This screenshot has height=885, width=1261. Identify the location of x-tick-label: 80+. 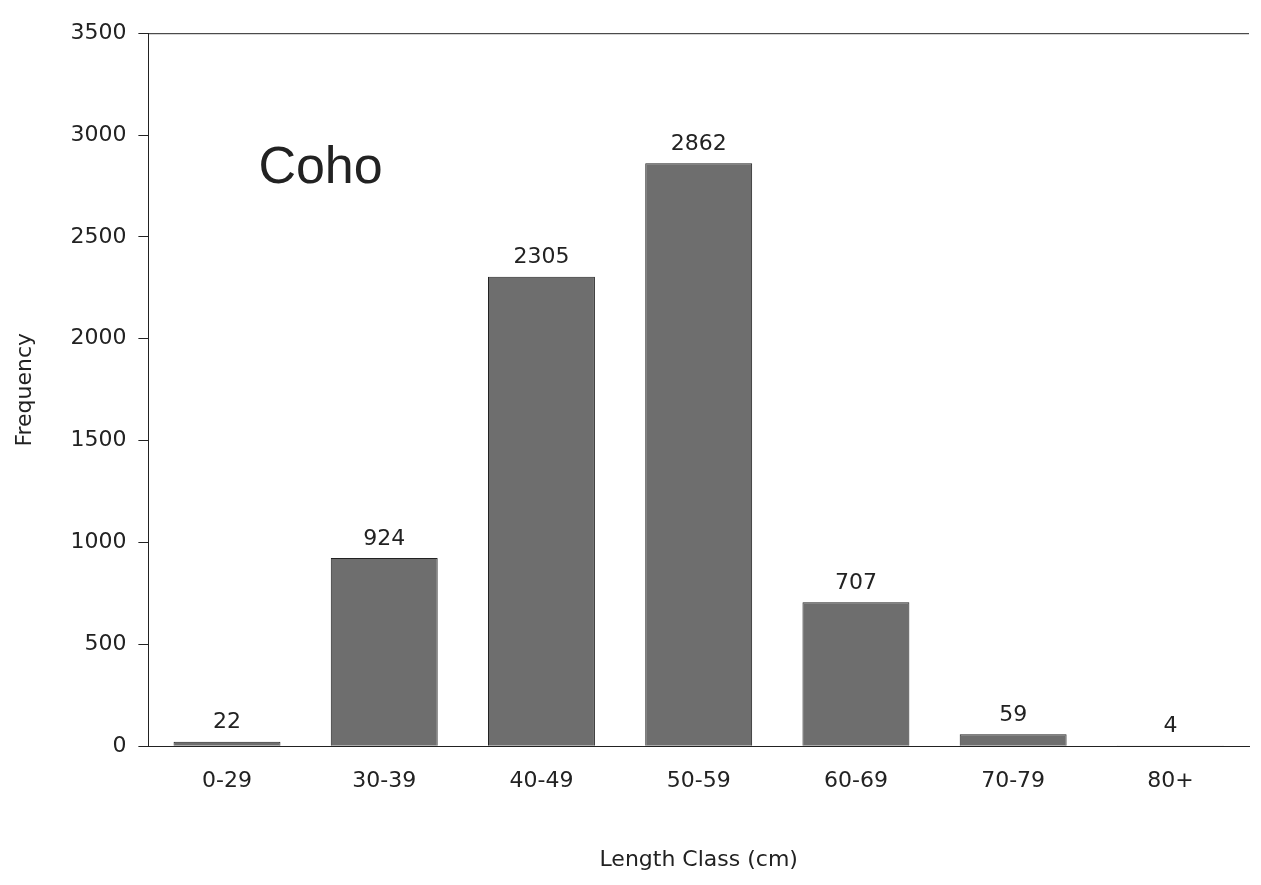
(1170, 780).